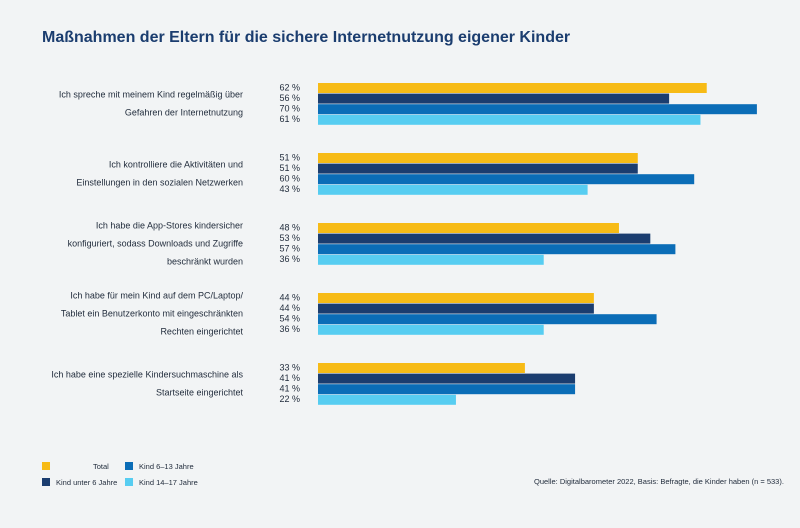 The image size is (800, 528). Describe the element at coordinates (289, 179) in the screenshot. I see `value-label: 60 %` at that location.